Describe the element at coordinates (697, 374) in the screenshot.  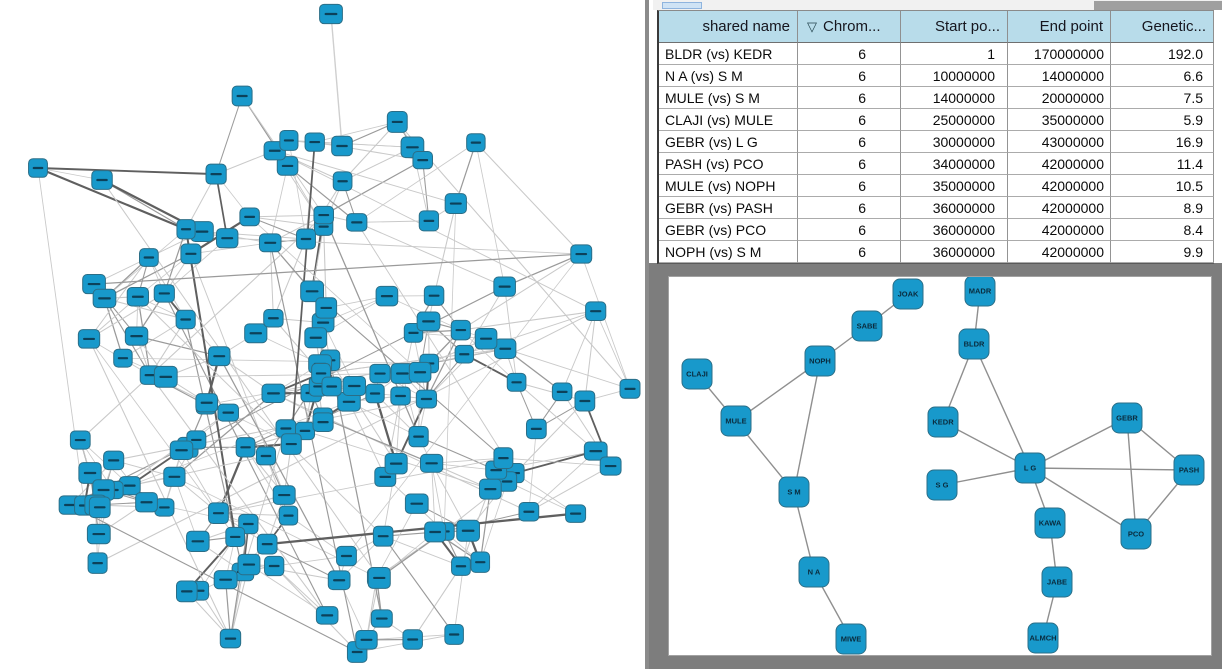
I see `network-node-claji: CLAJI` at that location.